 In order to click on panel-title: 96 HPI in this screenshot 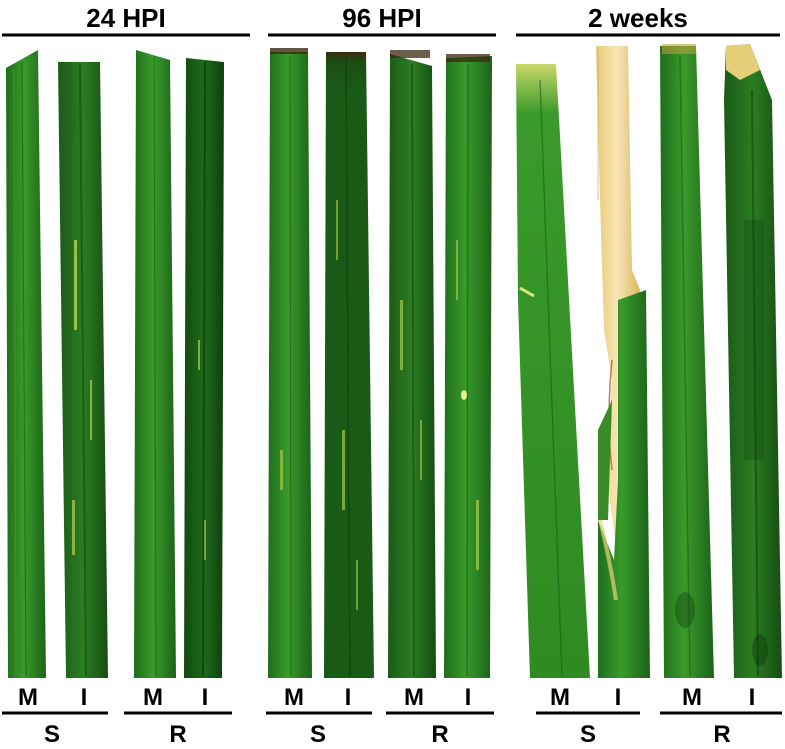, I will do `click(382, 18)`.